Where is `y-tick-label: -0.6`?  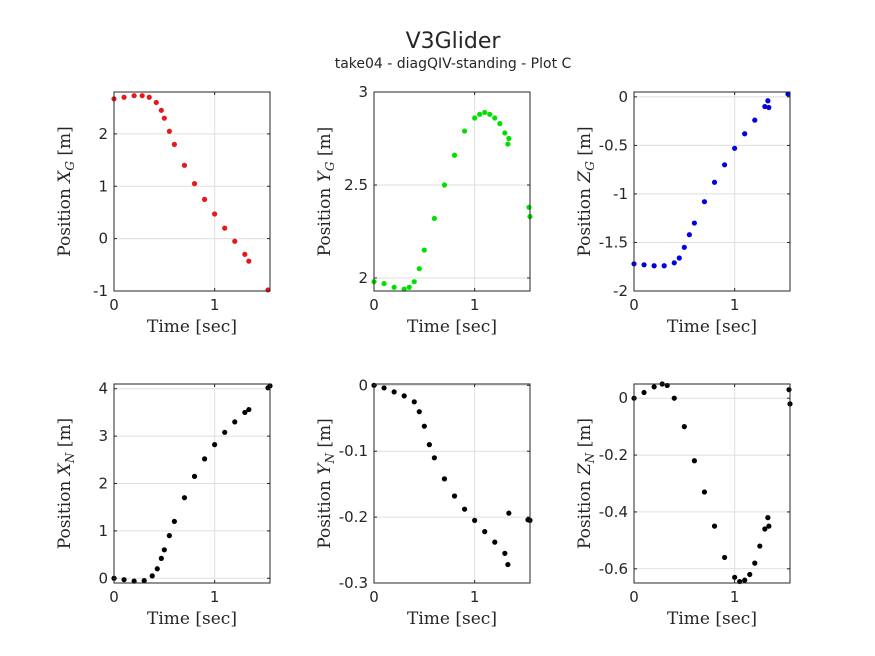 y-tick-label: -0.6 is located at coordinates (613, 569).